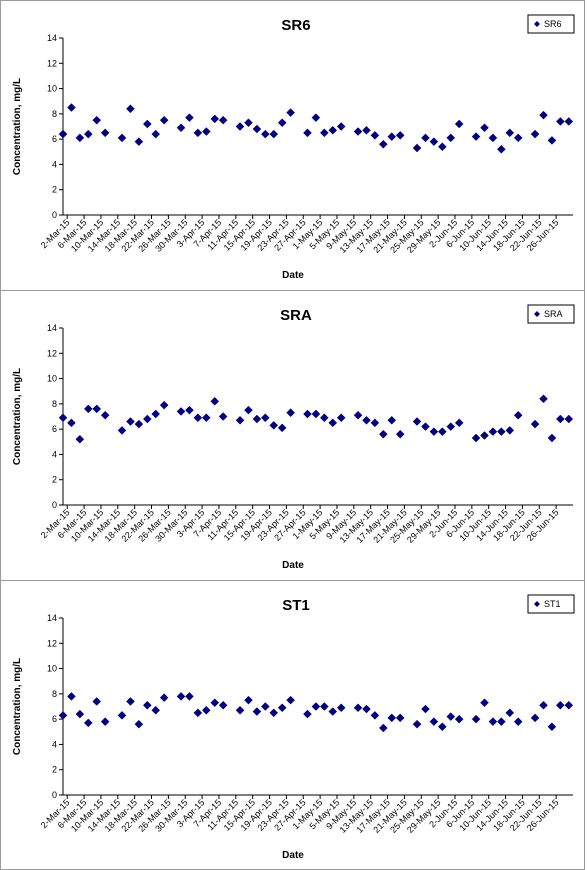  Describe the element at coordinates (551, 604) in the screenshot. I see `legend-box` at that location.